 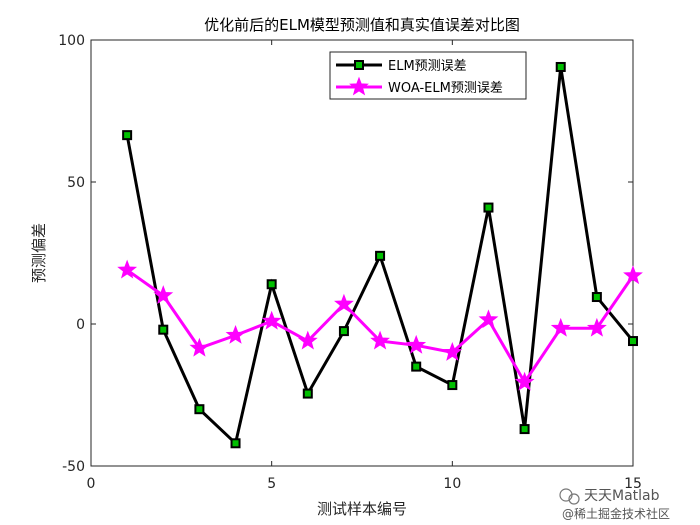 What do you see at coordinates (427, 66) in the screenshot?
I see `legend-label-elm: ELM预测误差` at bounding box center [427, 66].